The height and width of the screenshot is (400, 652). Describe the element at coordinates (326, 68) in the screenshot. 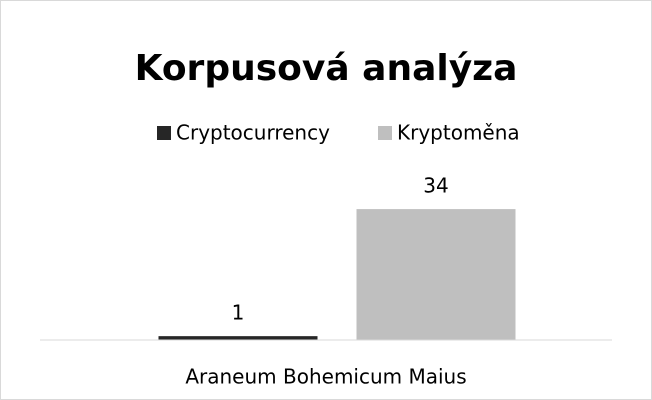

I see `chart-title: Korpusová analýza` at that location.